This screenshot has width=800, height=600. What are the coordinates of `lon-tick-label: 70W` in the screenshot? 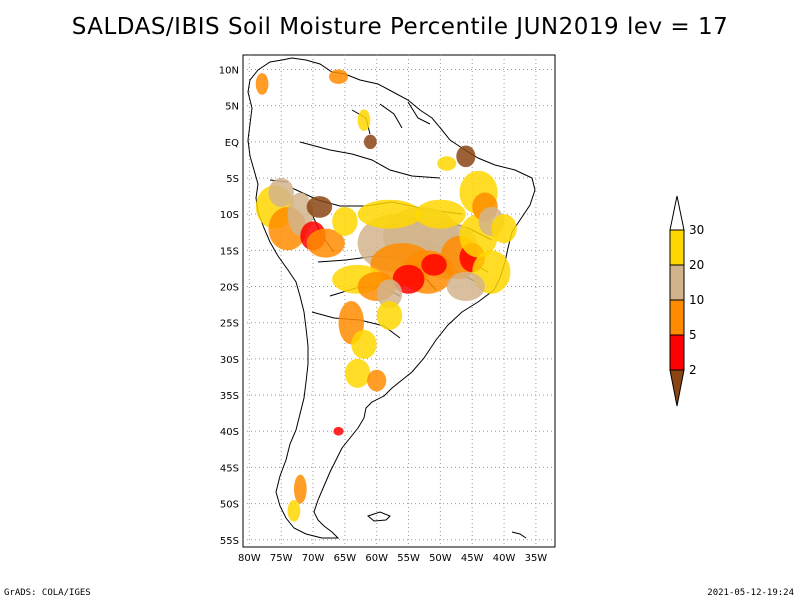 It's located at (313, 558).